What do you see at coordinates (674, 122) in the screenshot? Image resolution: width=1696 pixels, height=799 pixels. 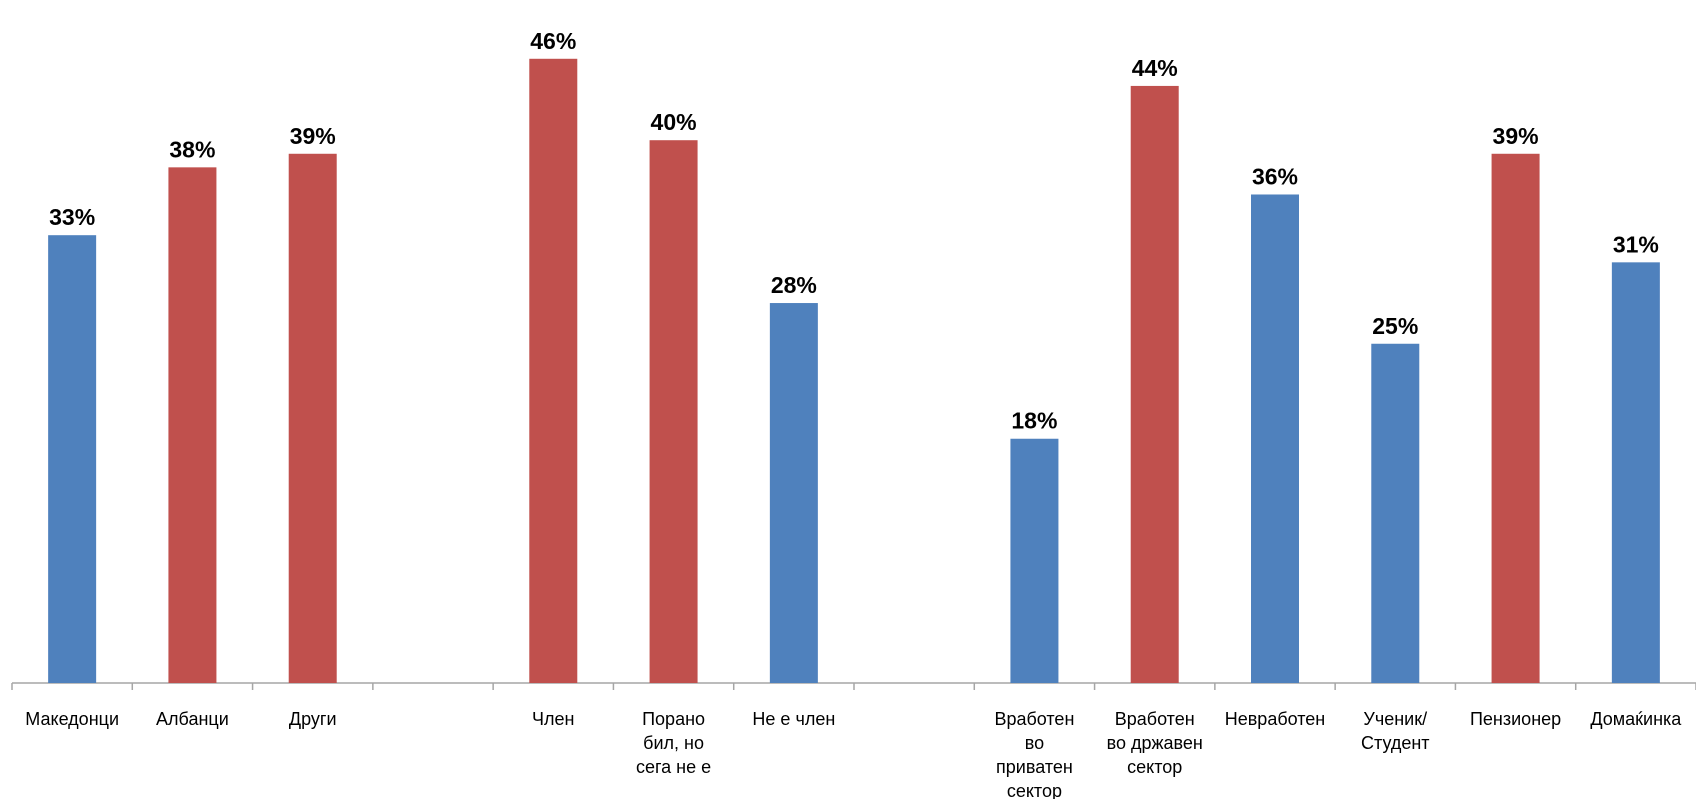 I see `bar-value-label: 40%` at bounding box center [674, 122].